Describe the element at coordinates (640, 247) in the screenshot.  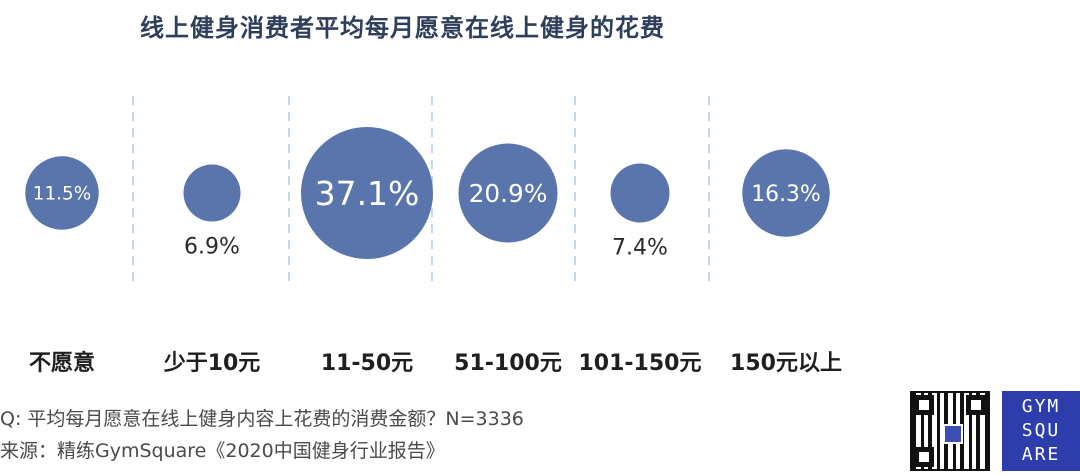
I see `data-label-5: 7.4%` at that location.